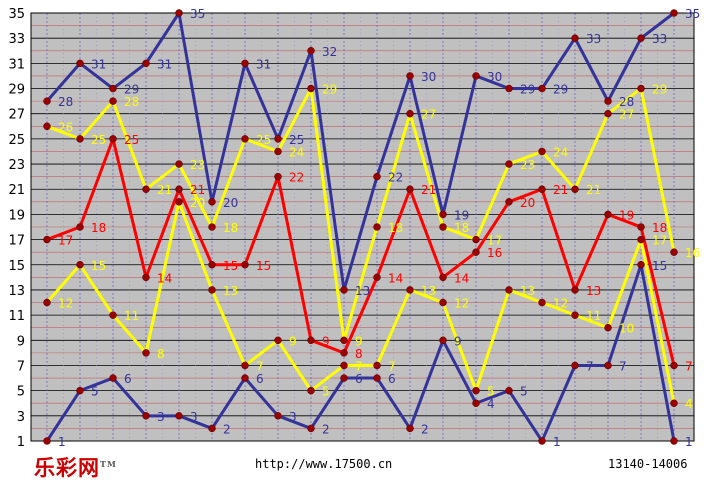 This screenshot has height=490, width=704. I want to click on data-label: 27, so click(428, 115).